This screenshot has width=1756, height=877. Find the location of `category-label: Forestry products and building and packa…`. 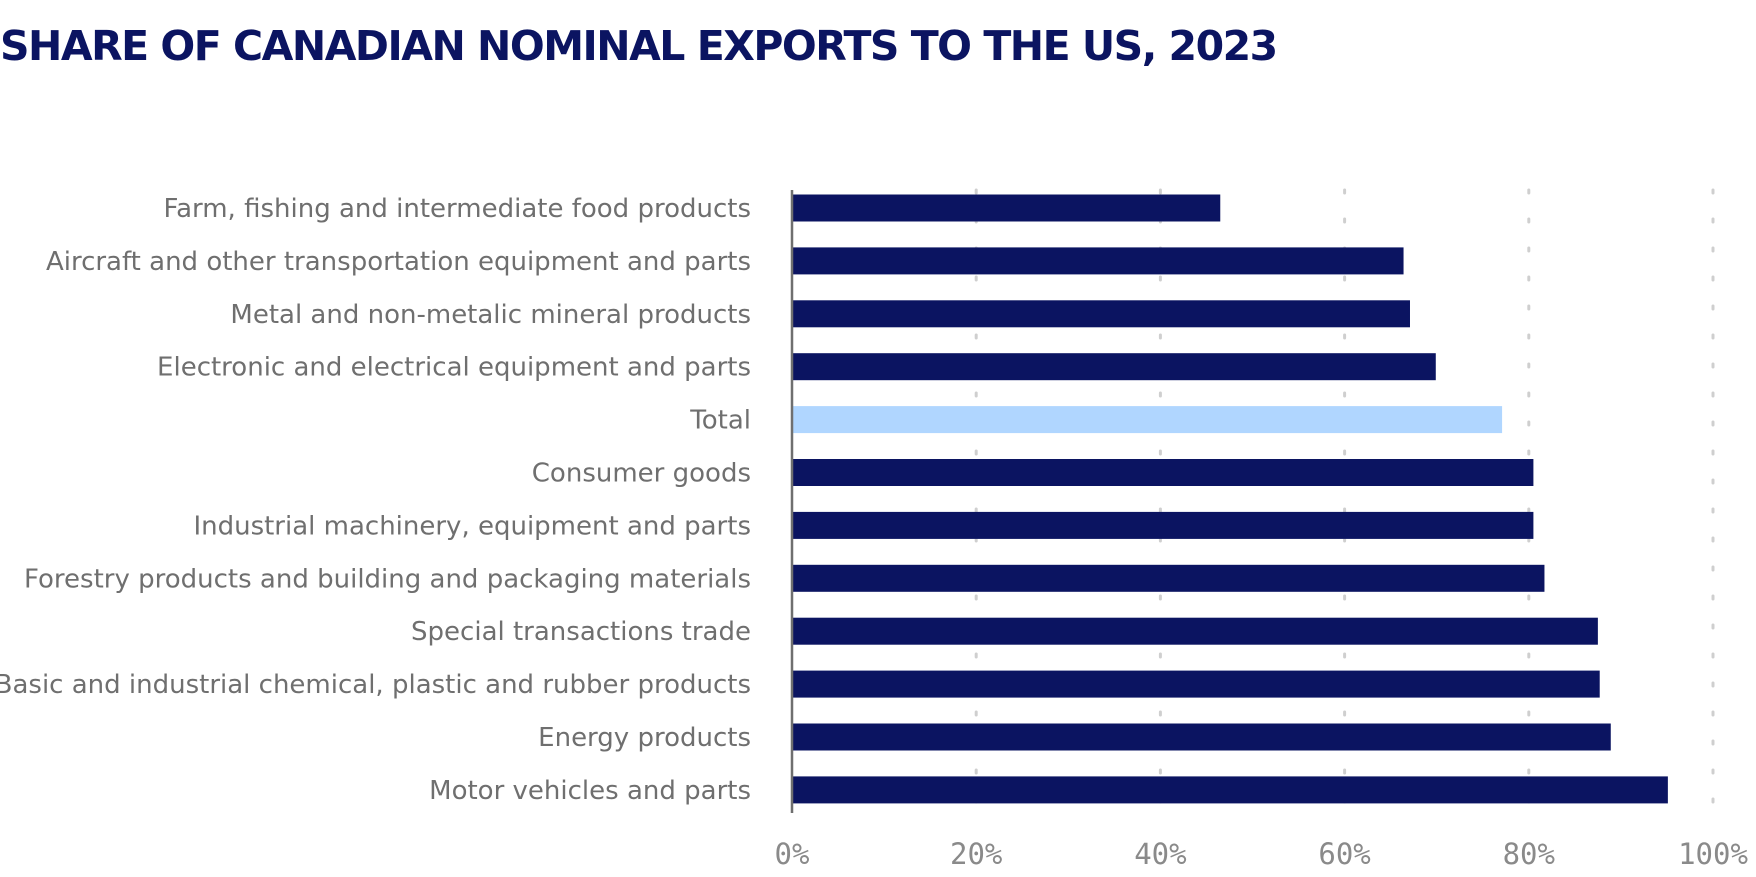

category-label: Forestry products and building and packa… is located at coordinates (387, 579).